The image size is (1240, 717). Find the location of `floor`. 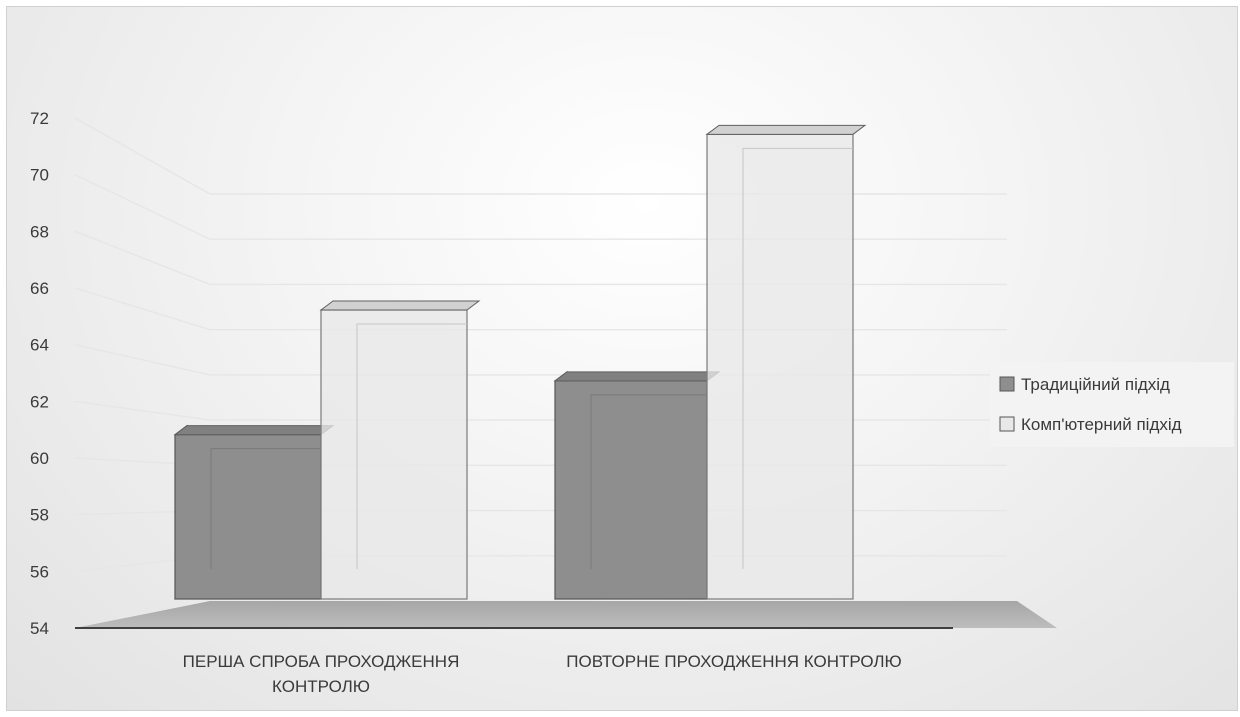

floor is located at coordinates (566, 615).